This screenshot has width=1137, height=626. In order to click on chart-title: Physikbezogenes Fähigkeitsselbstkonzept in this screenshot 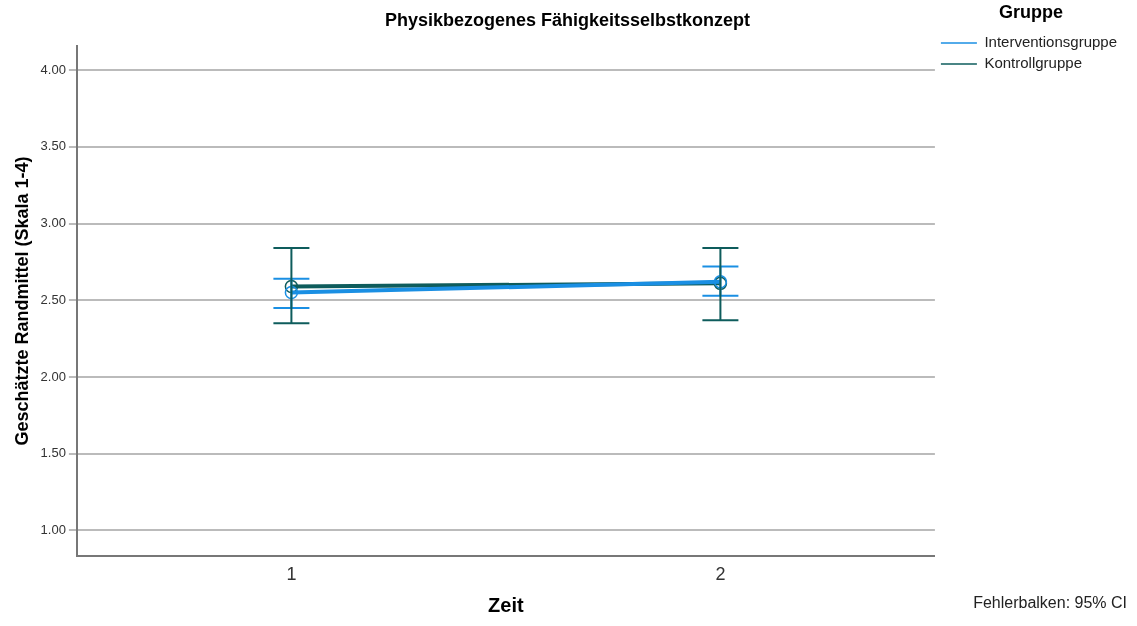, I will do `click(567, 19)`.